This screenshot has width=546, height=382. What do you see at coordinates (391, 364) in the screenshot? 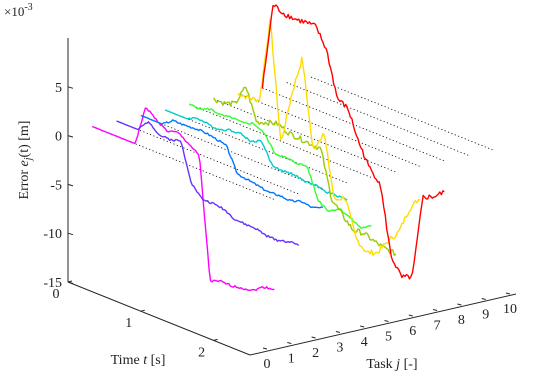
I see `task-axis-label: Task j [-]` at bounding box center [391, 364].